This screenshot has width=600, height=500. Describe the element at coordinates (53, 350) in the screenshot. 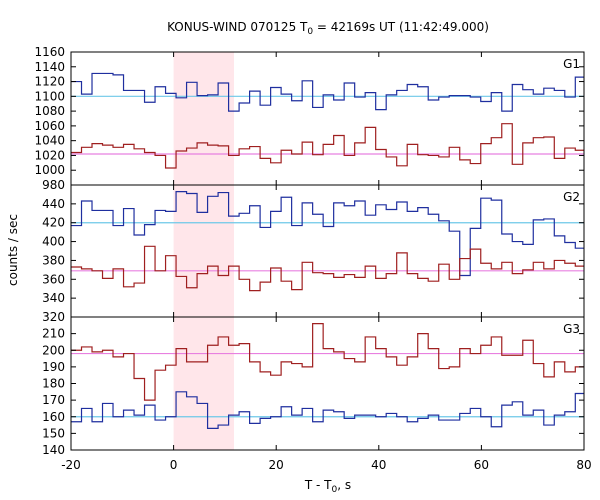

I see `y-tick-label: 200` at that location.